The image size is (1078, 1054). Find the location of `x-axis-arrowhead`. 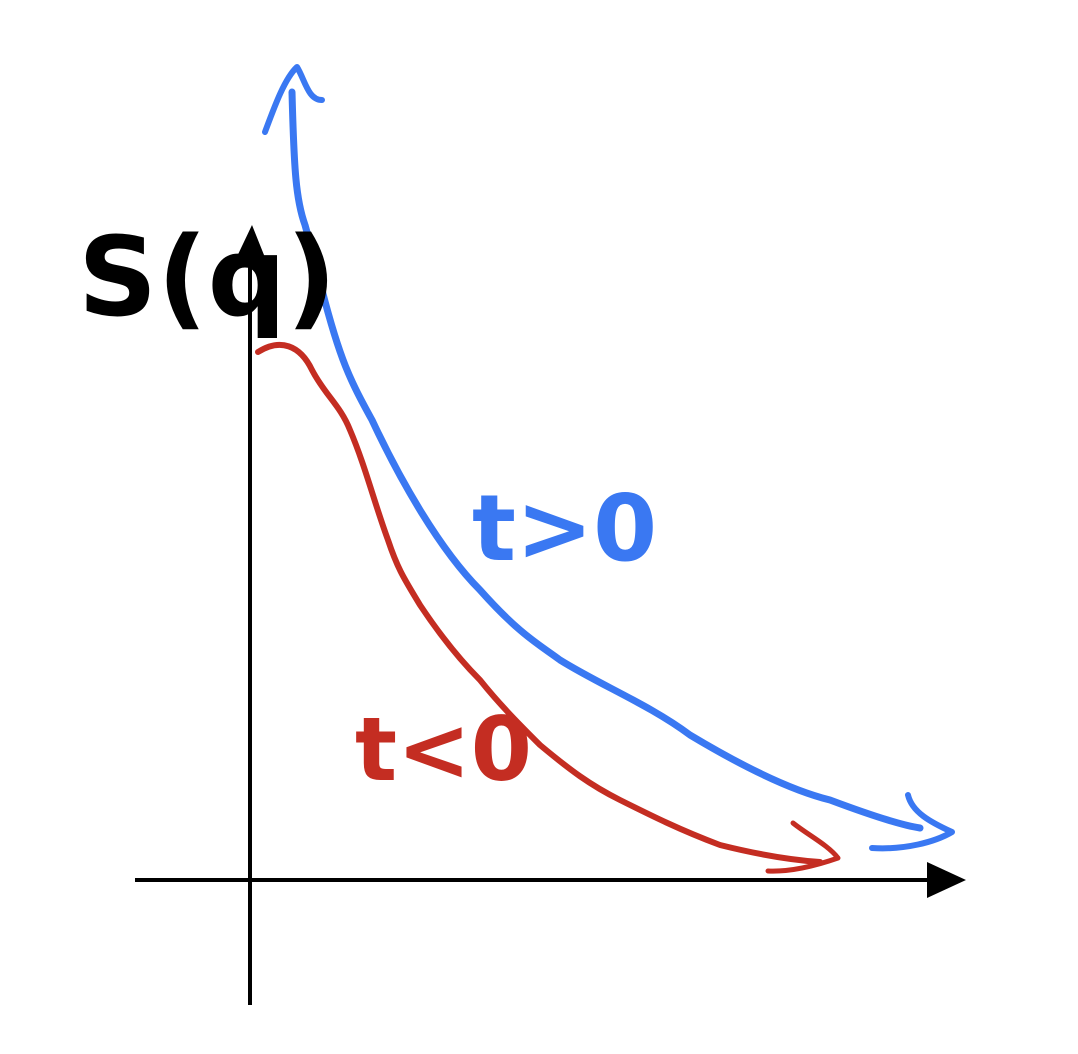

x-axis-arrowhead is located at coordinates (946, 880).